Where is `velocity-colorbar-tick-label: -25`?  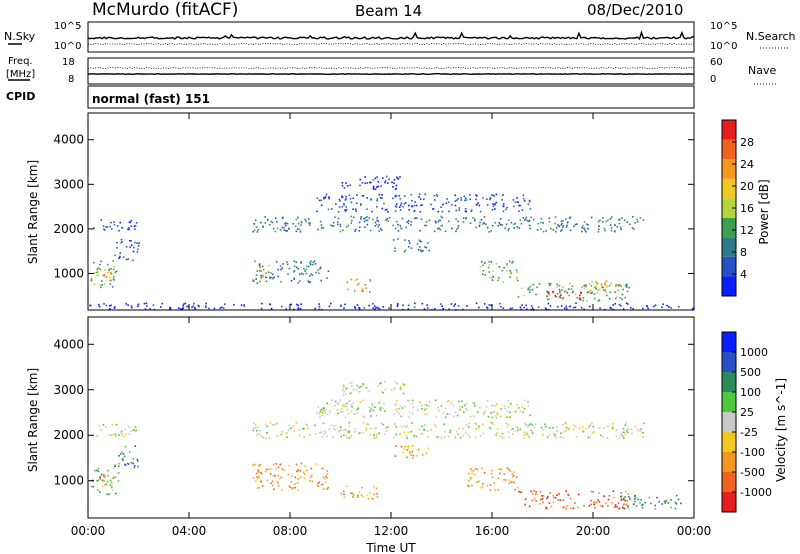
velocity-colorbar-tick-label: -25 is located at coordinates (749, 432).